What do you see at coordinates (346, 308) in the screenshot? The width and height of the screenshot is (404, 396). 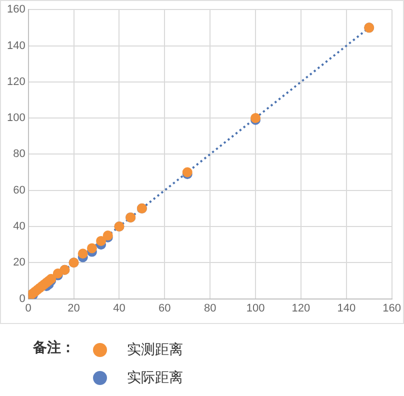 I see `x-tick-label: 140` at bounding box center [346, 308].